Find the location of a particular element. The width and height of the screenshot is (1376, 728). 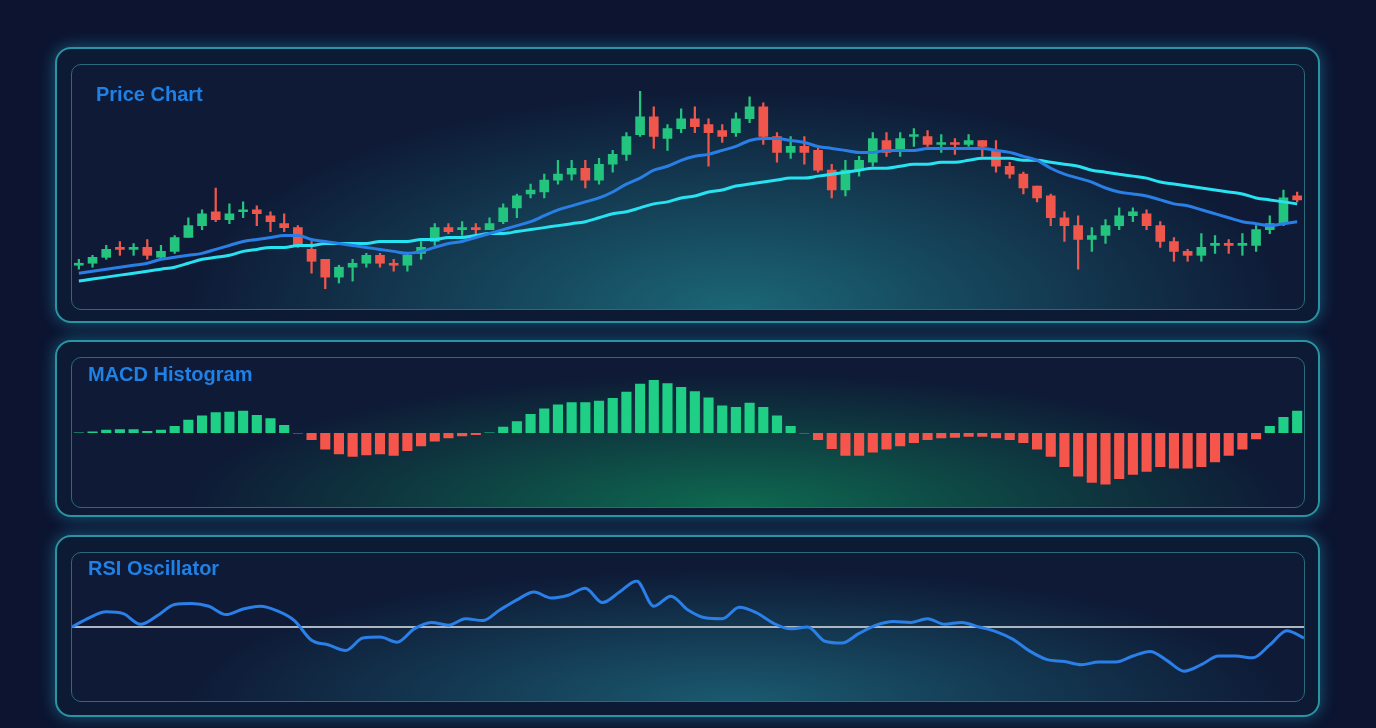

chart-title: MACD Histogram is located at coordinates (170, 374).